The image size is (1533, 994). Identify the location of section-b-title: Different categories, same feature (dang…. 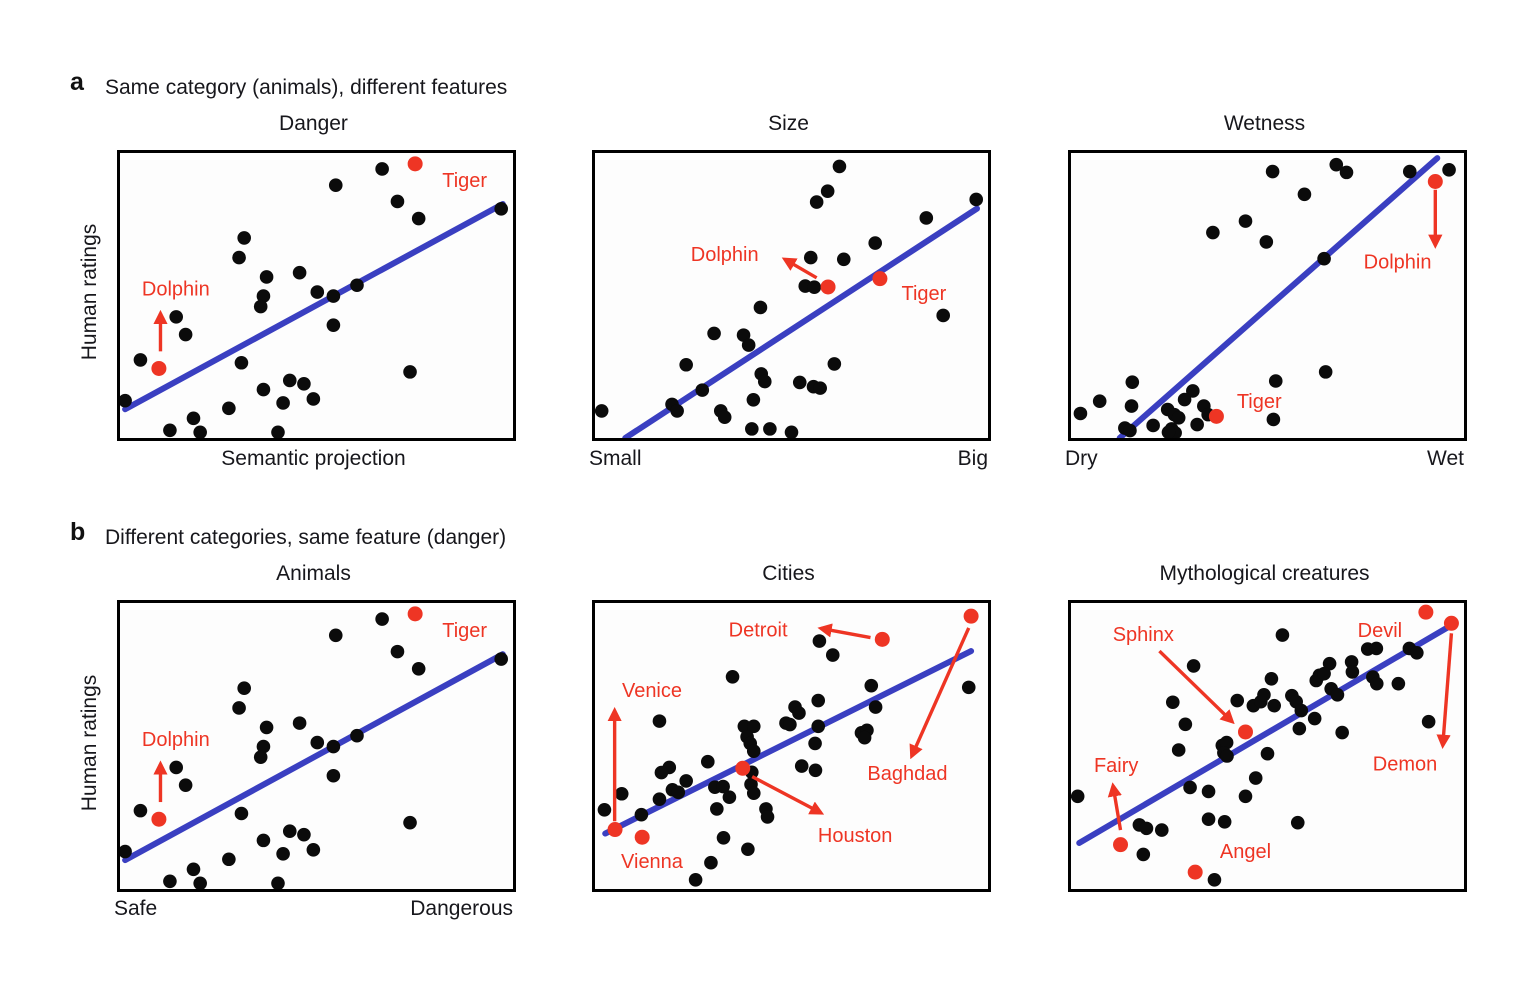
(306, 537).